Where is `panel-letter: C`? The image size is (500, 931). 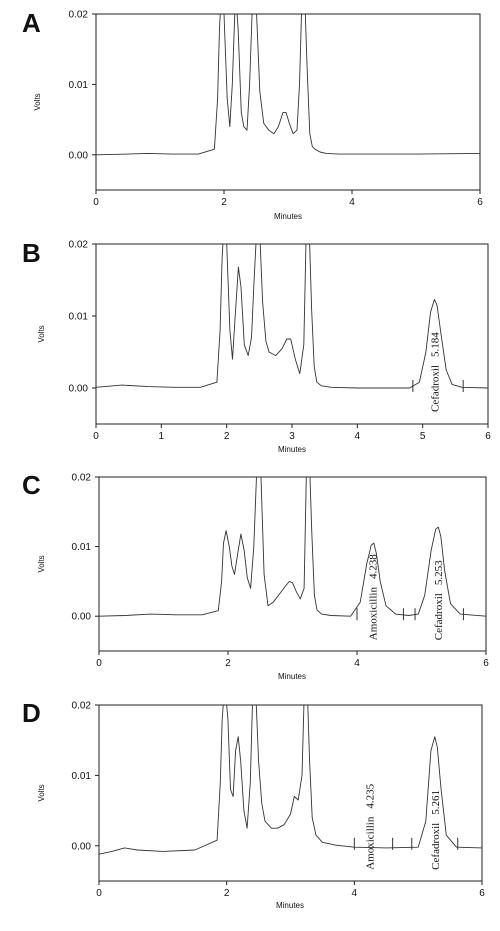
panel-letter: C is located at coordinates (31, 485).